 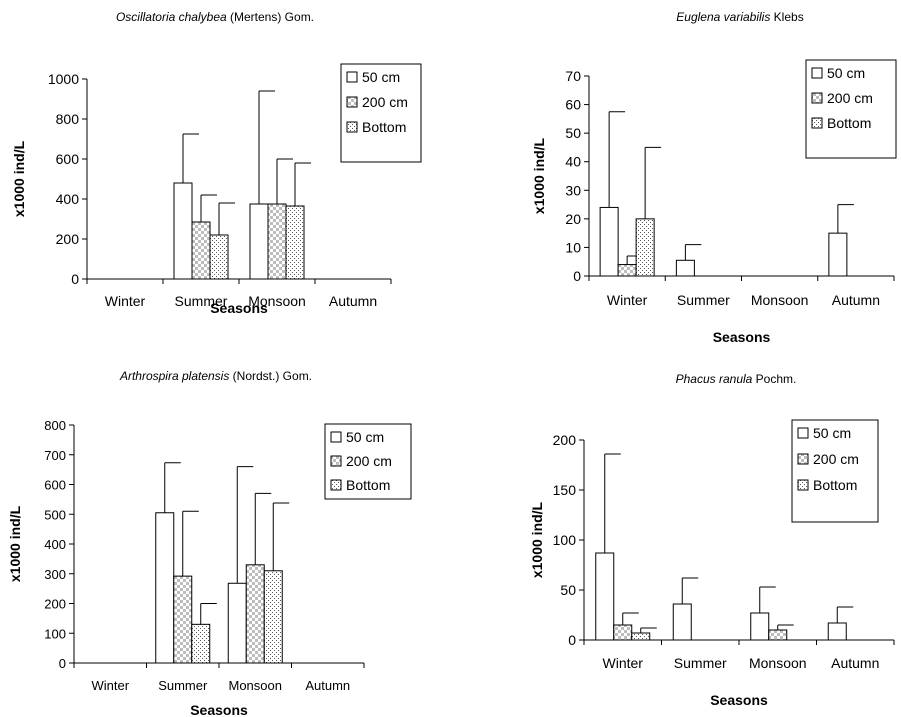 I want to click on chart-title: Euglena variabilis Klebs, so click(x=739, y=17).